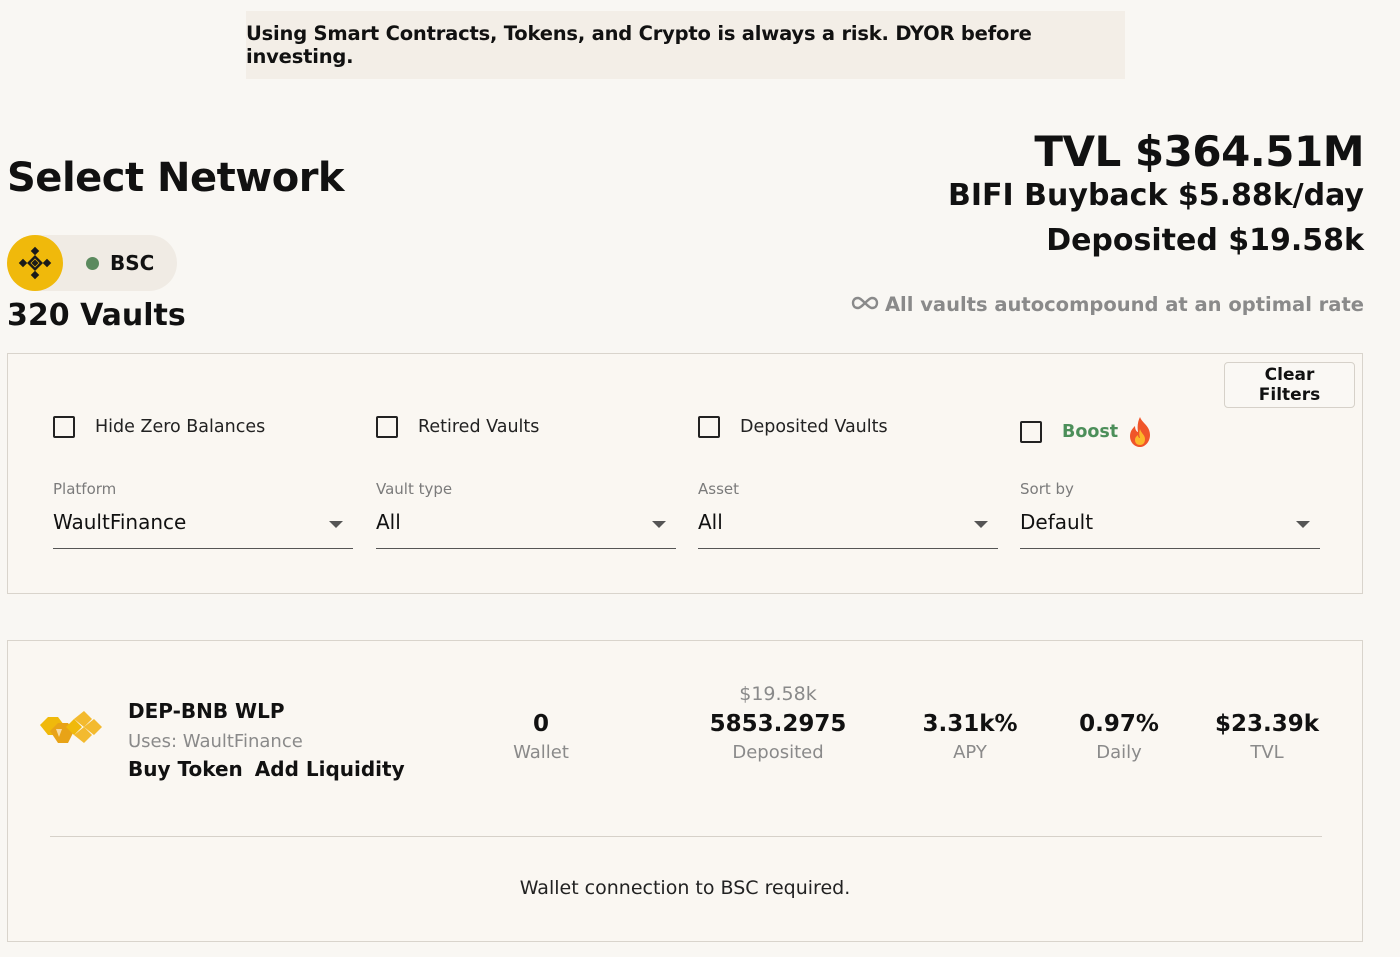 The image size is (1400, 957). What do you see at coordinates (865, 304) in the screenshot?
I see `infinity-icon` at bounding box center [865, 304].